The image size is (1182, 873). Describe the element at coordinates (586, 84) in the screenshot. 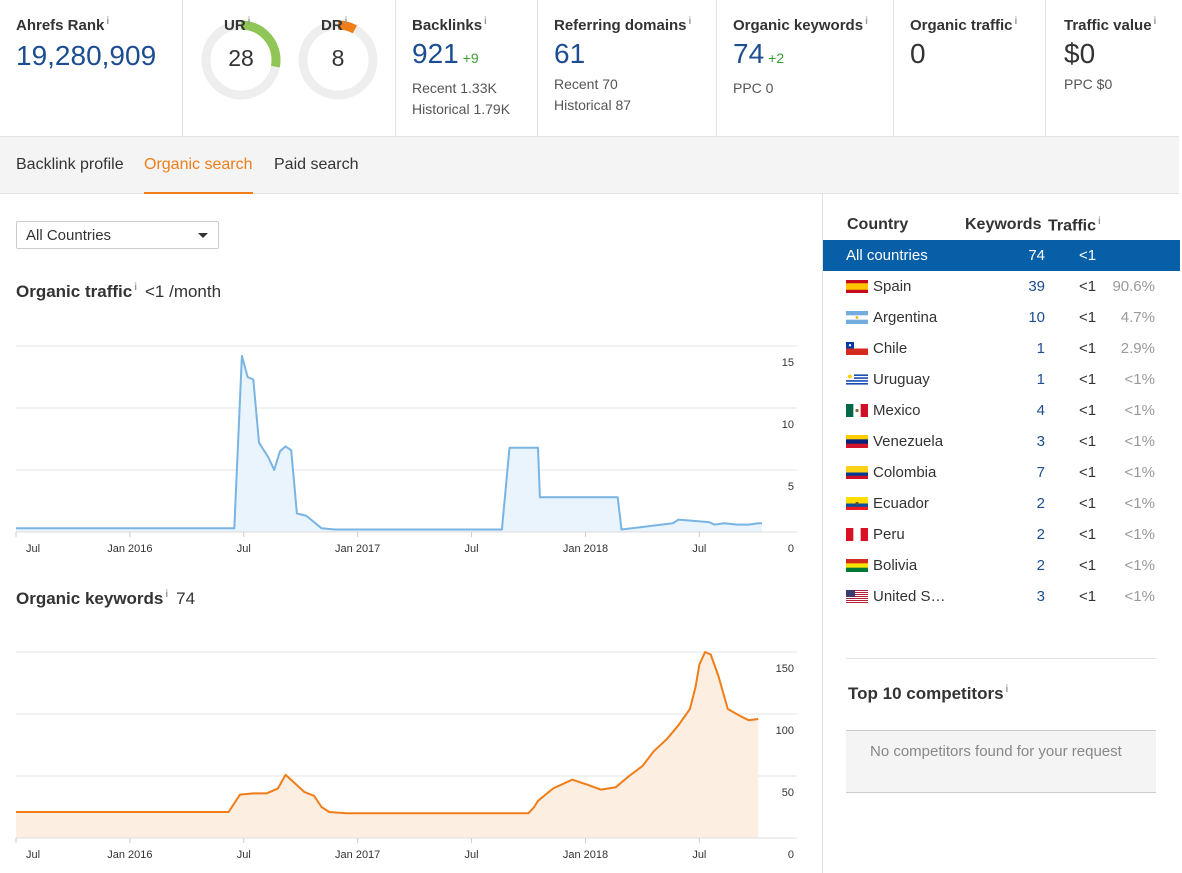

I see `referring-domains-recent: Recent 70` at that location.